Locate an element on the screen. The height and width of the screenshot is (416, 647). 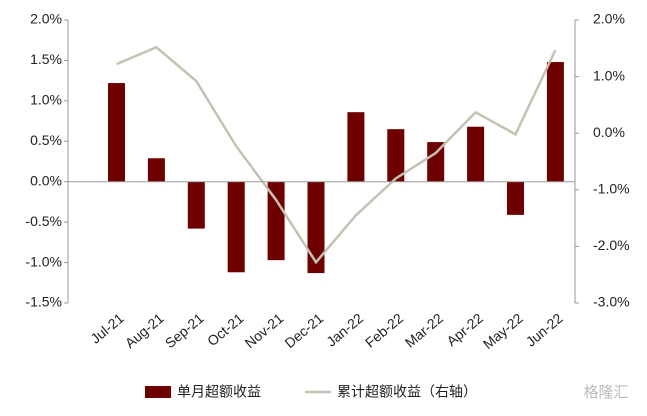
x-tick-label: Aug-21 is located at coordinates (144, 330).